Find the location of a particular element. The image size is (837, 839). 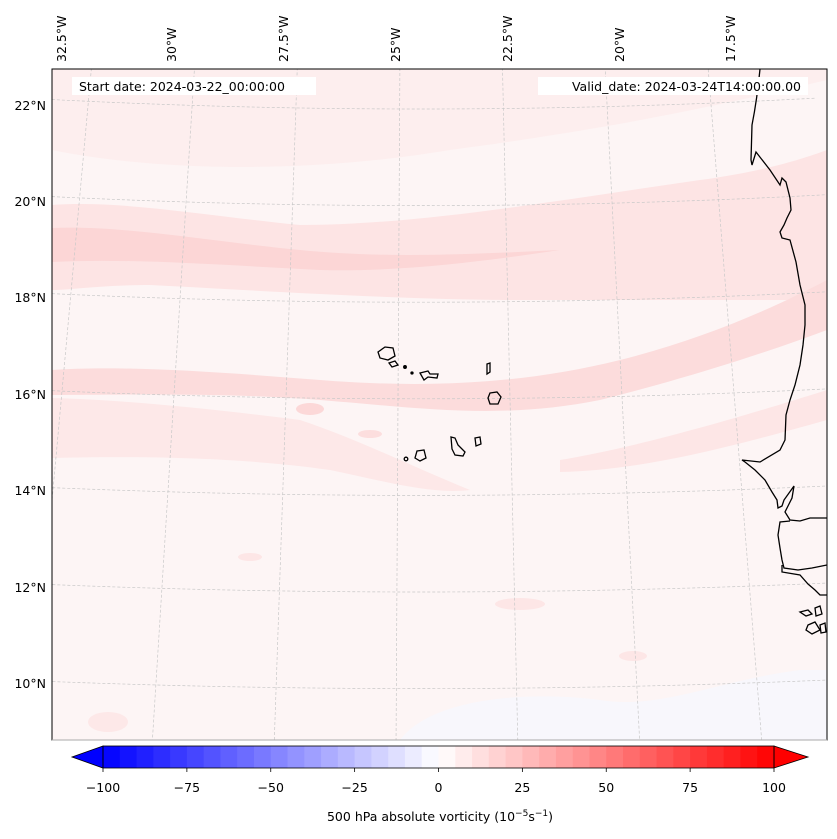

senegal-gambia-coastline is located at coordinates (802, 558).